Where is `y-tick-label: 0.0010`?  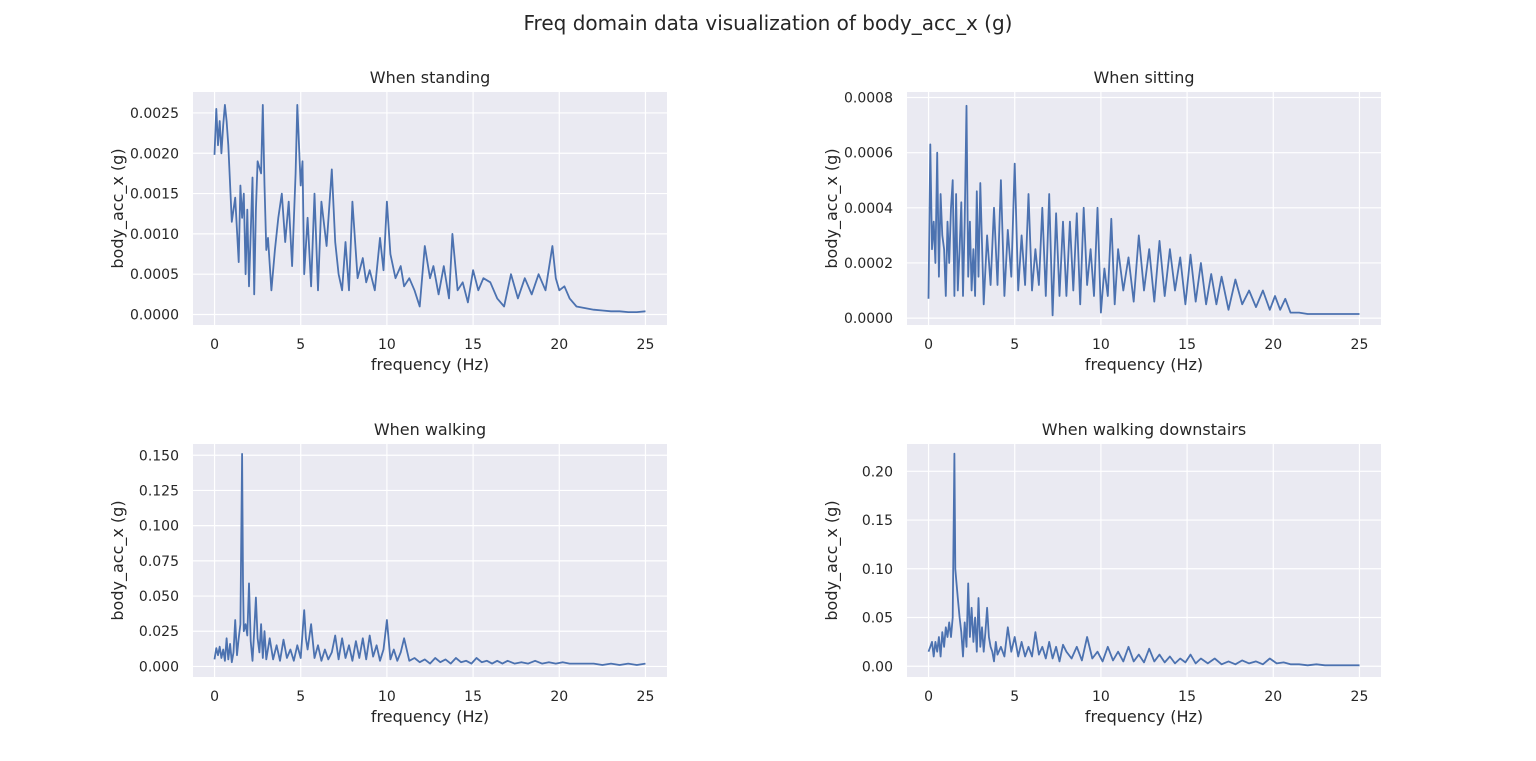
y-tick-label: 0.0010 is located at coordinates (154, 235).